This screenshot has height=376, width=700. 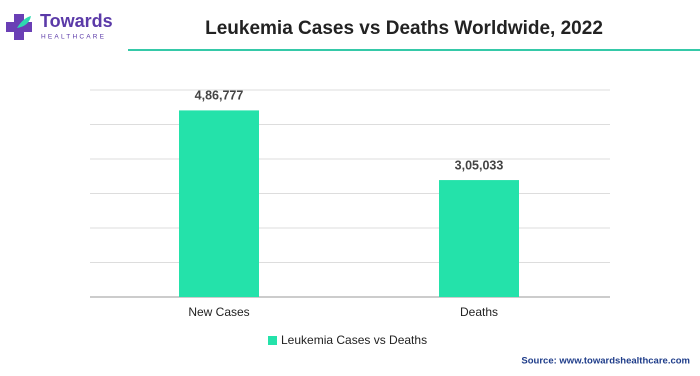 What do you see at coordinates (24, 22) in the screenshot?
I see `logo-leaf` at bounding box center [24, 22].